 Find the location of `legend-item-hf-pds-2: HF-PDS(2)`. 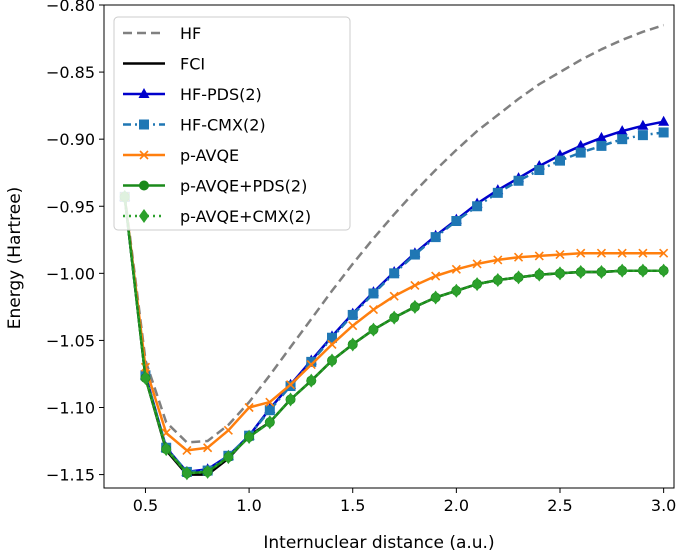

legend-item-hf-pds-2: HF-PDS(2) is located at coordinates (192, 94).